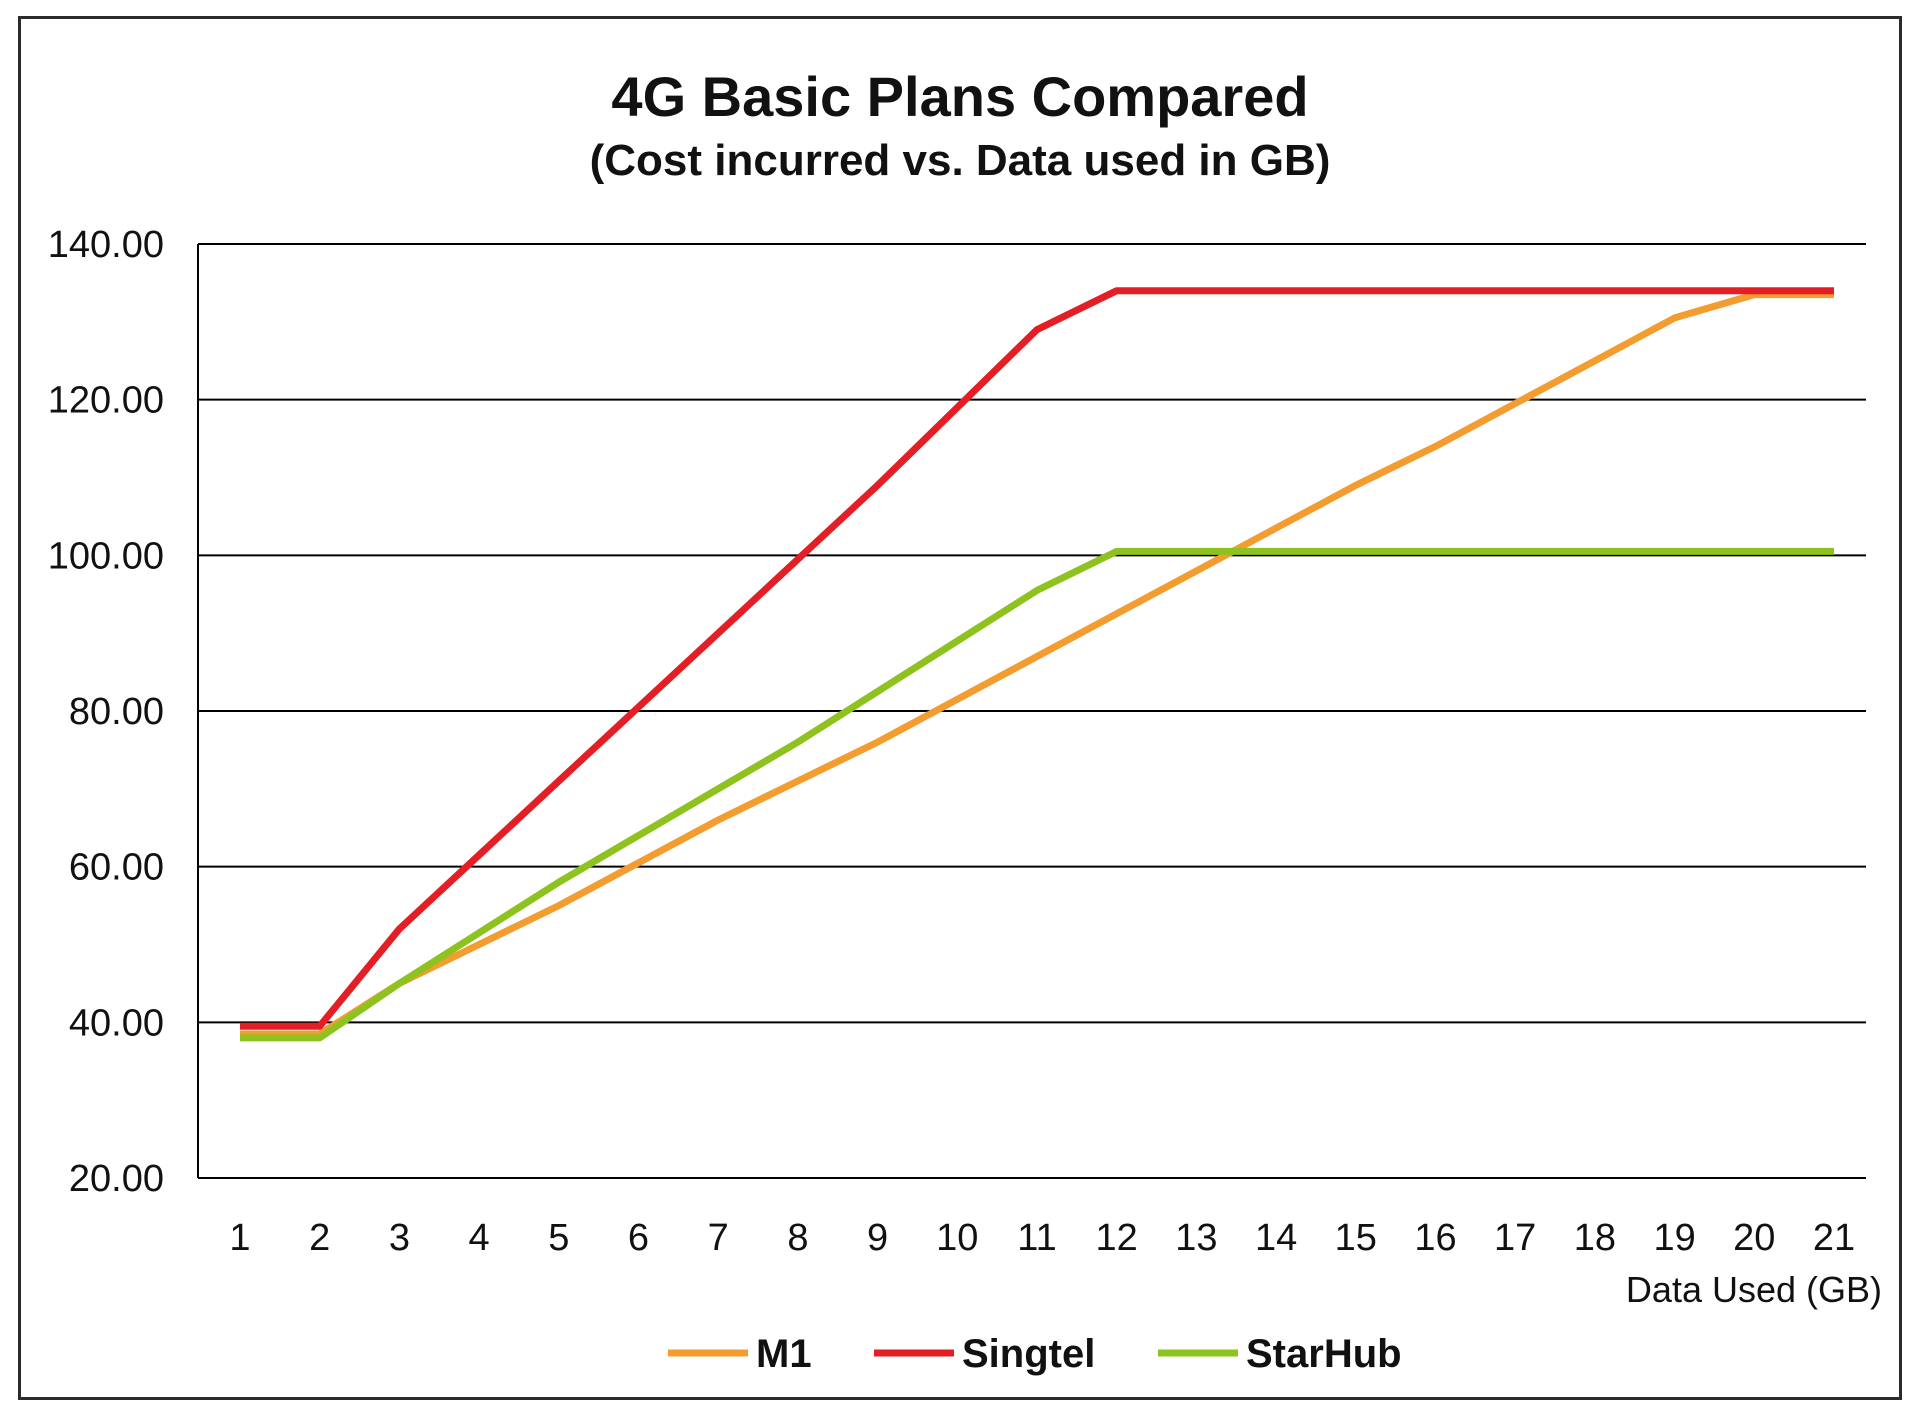  What do you see at coordinates (116, 712) in the screenshot?
I see `y-tick-label-3: 80.00` at bounding box center [116, 712].